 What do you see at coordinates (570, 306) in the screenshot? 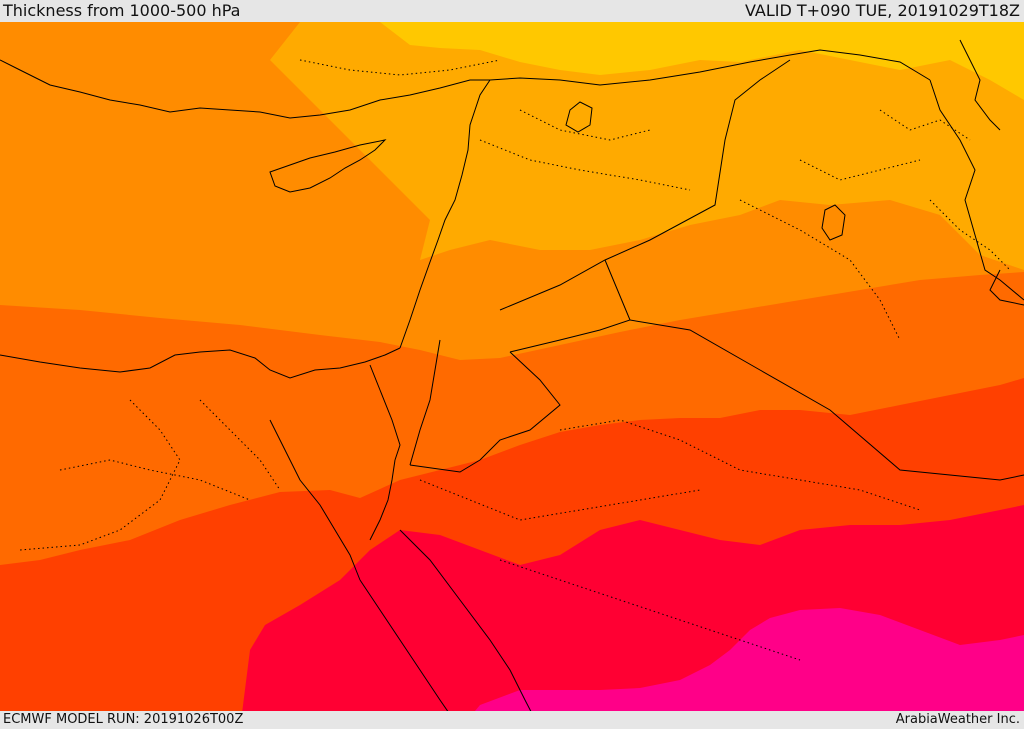
I see `jordan-saudi-border` at bounding box center [570, 306].